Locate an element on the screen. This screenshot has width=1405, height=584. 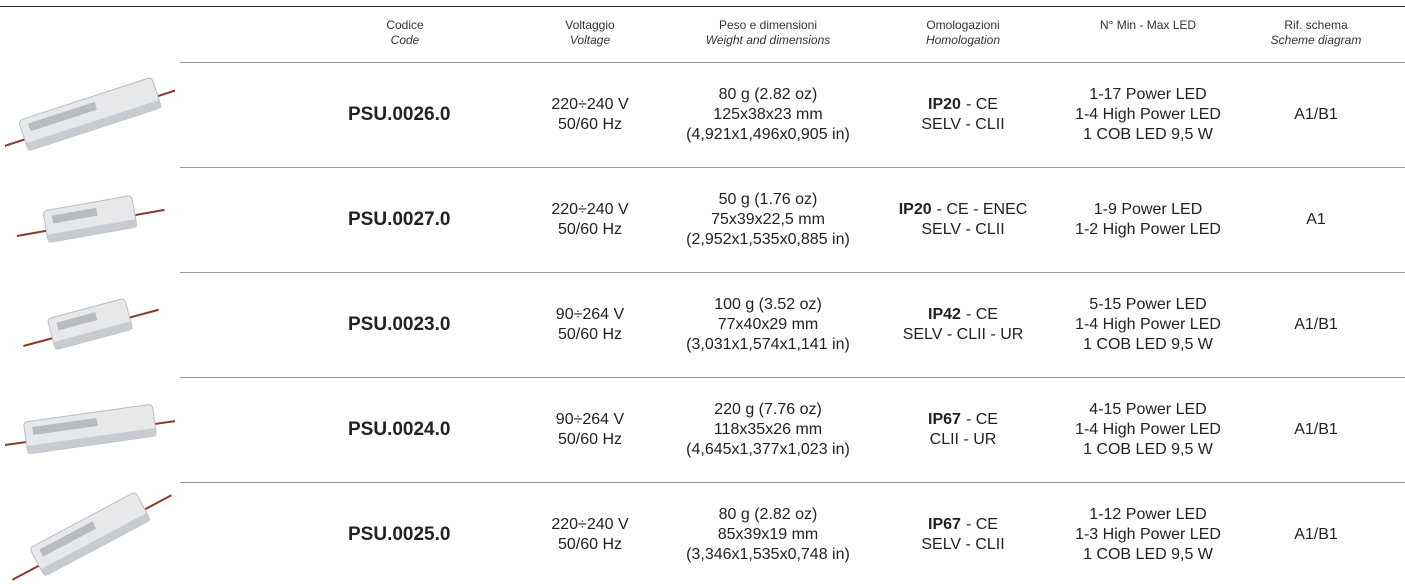
column-label: Codice is located at coordinates (405, 25).